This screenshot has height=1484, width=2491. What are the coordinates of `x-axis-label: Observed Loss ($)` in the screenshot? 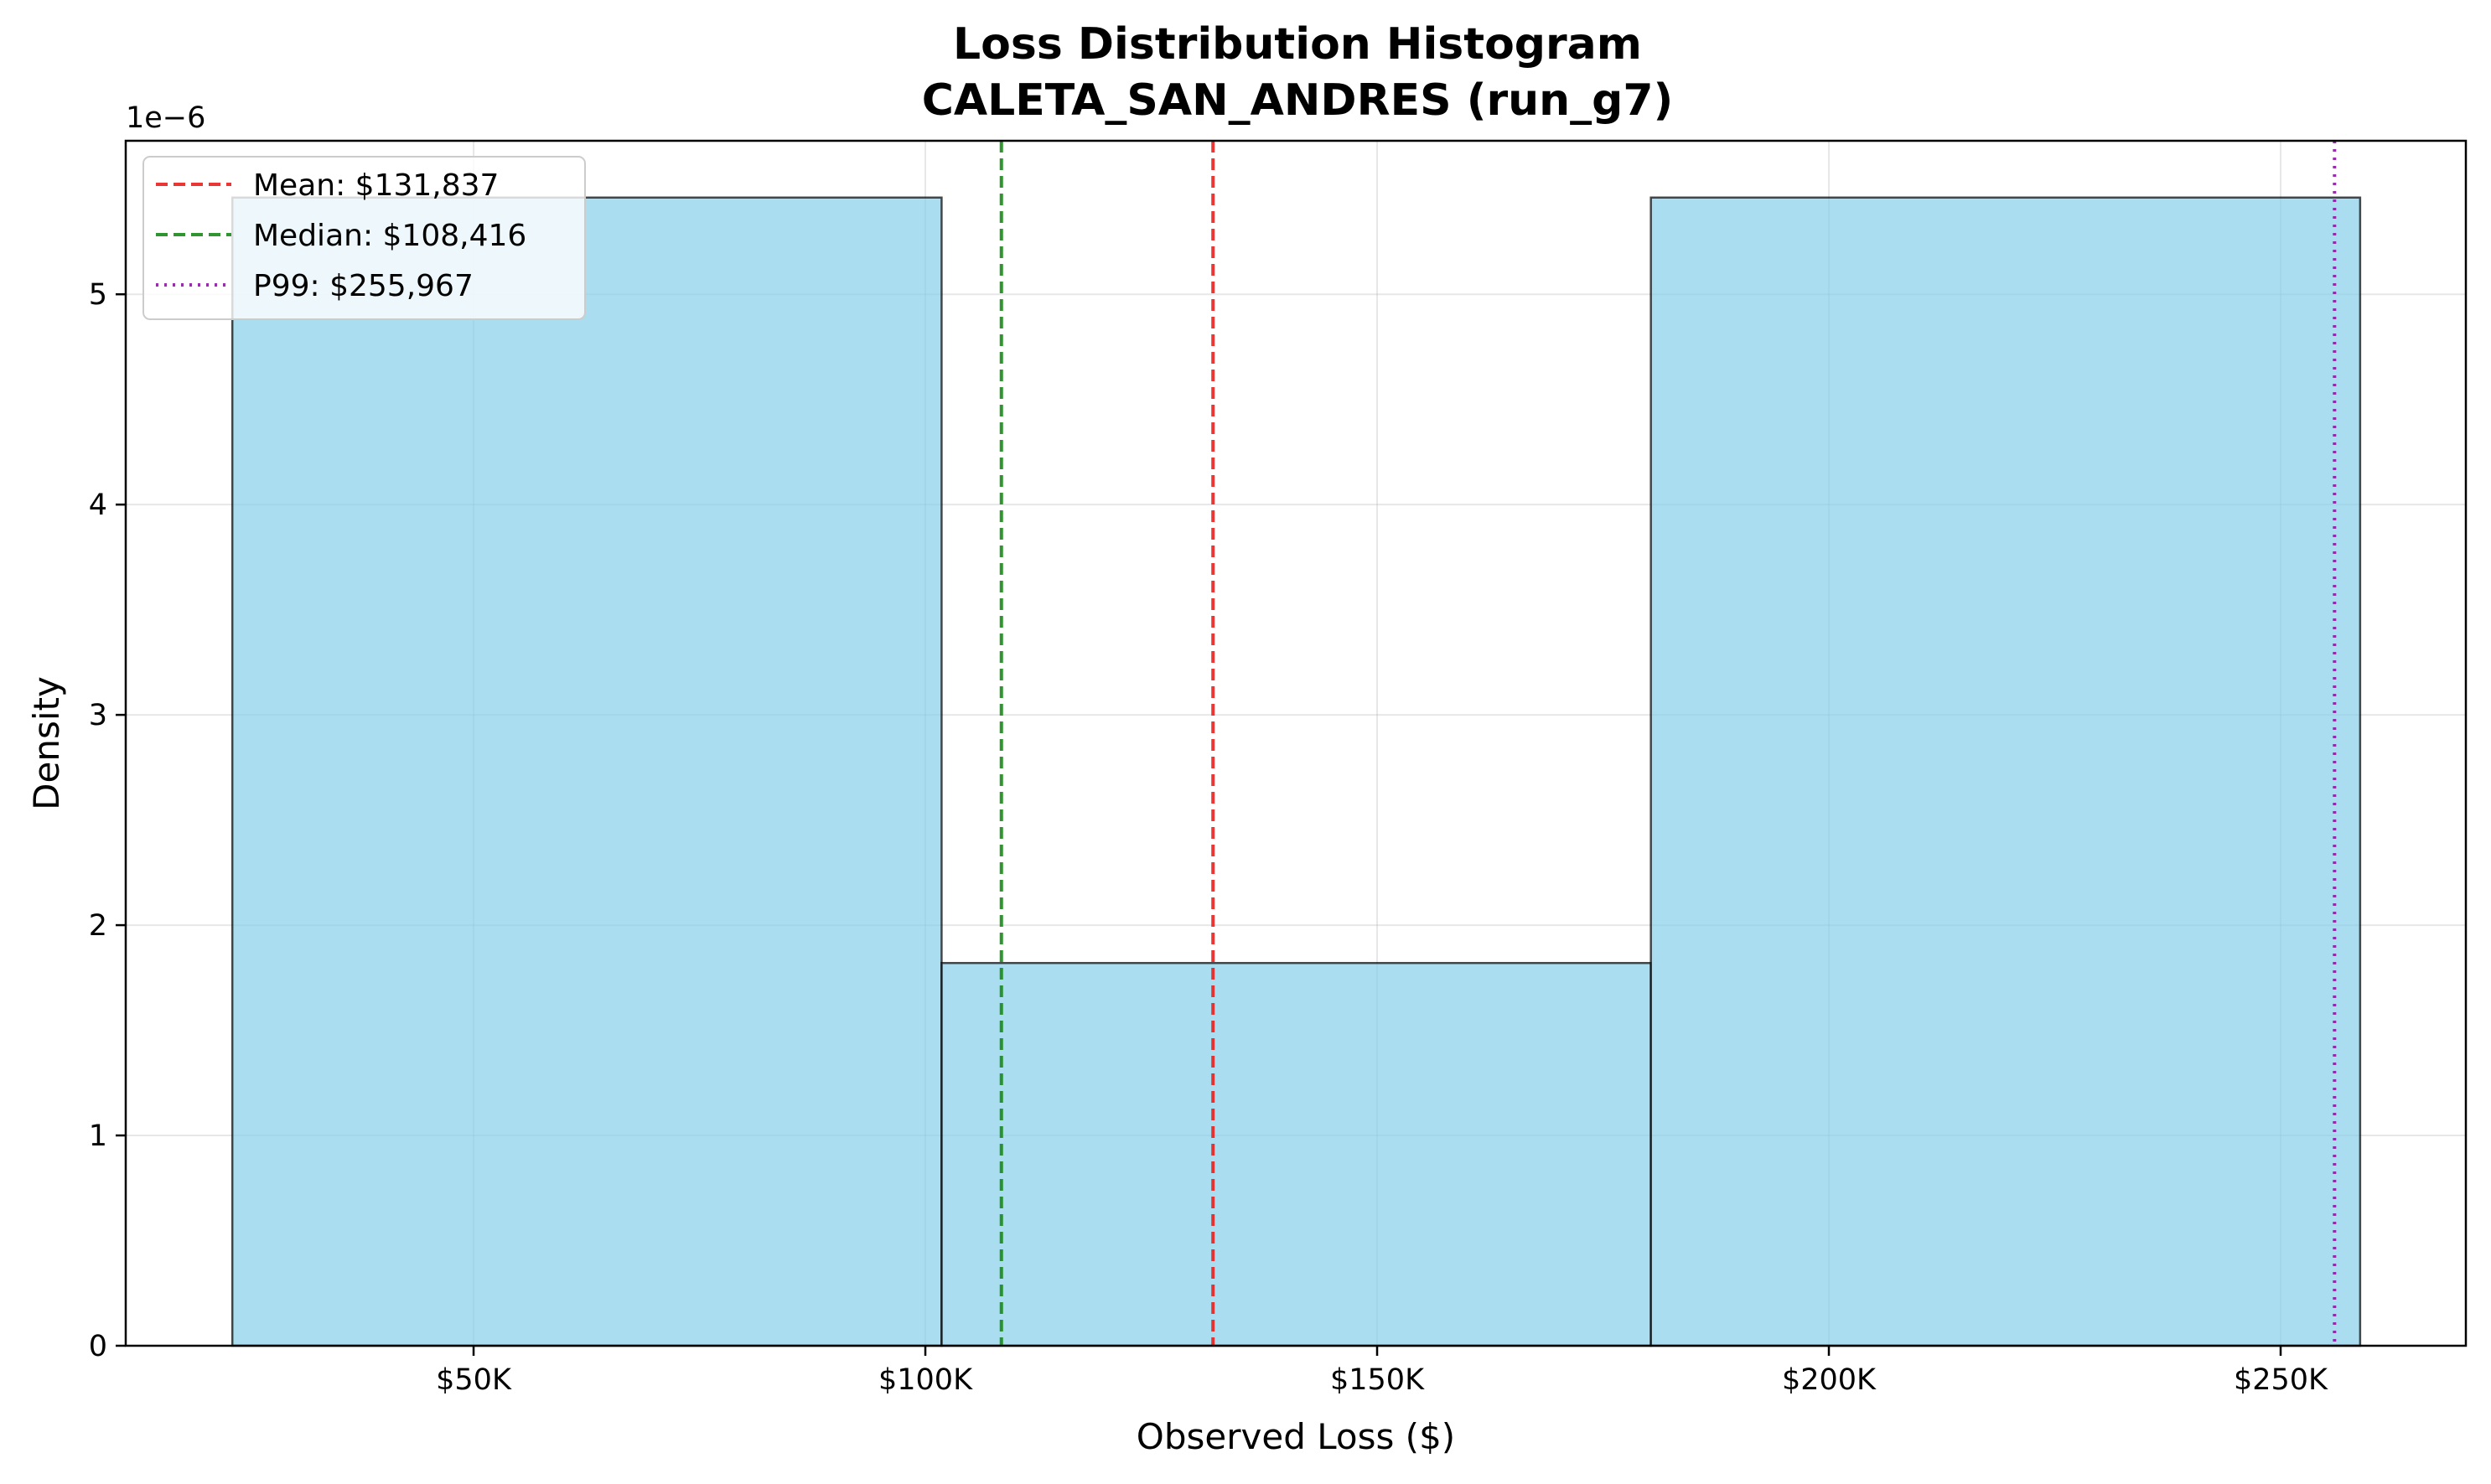 It's located at (1296, 1437).